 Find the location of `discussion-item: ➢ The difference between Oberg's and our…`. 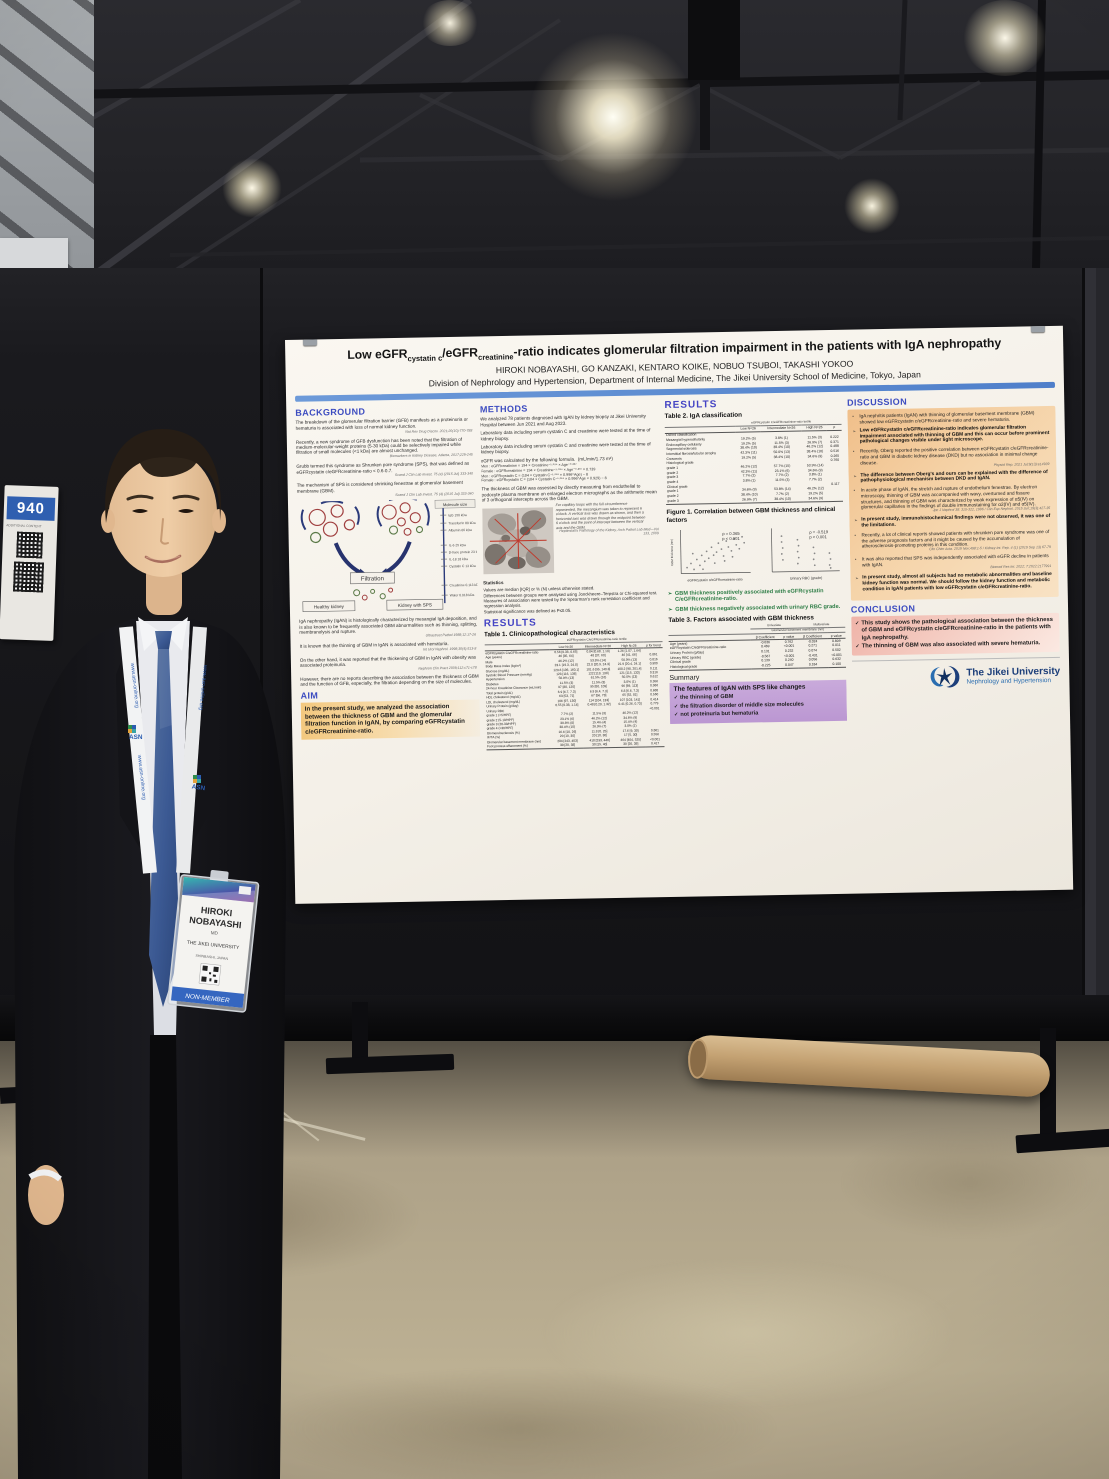

discussion-item: ➢ The difference between Oberg's and our… is located at coordinates (950, 476).